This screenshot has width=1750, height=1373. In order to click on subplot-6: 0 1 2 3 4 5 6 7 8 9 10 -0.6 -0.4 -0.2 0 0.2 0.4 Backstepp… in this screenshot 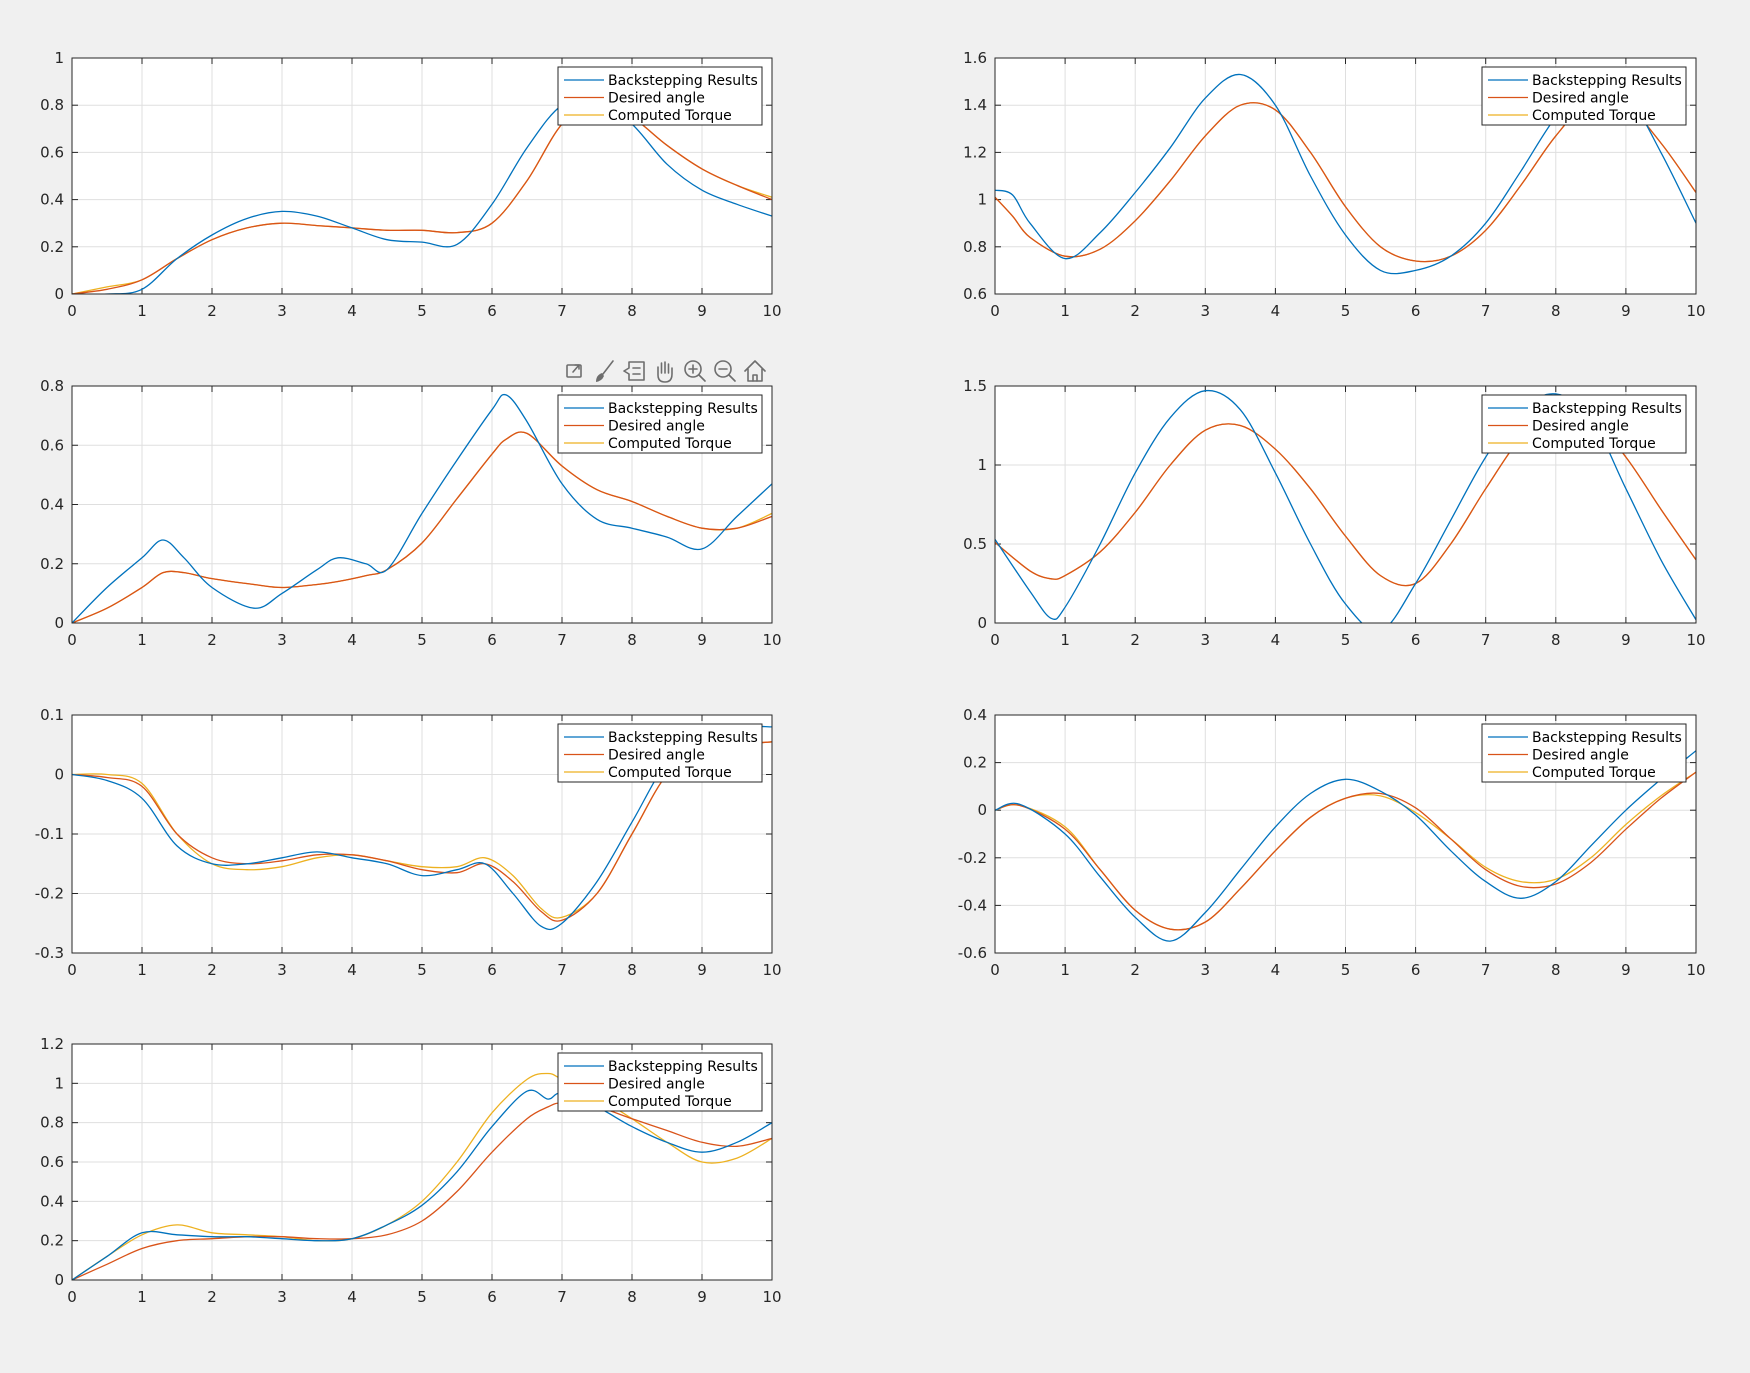, I will do `click(1332, 842)`.